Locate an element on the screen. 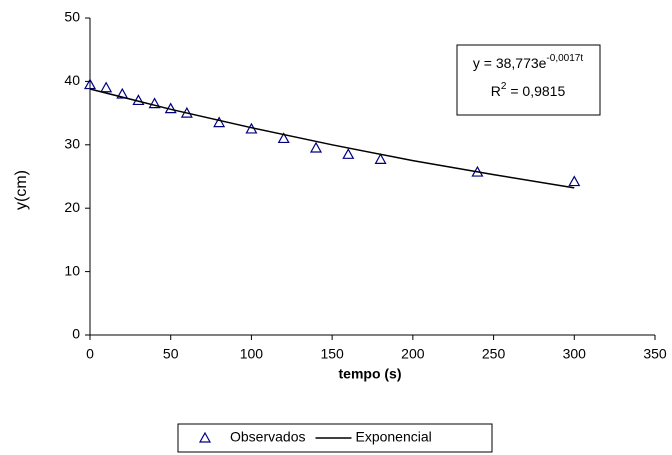 This screenshot has width=672, height=455. y-axis-title: y(cm) is located at coordinates (21, 190).